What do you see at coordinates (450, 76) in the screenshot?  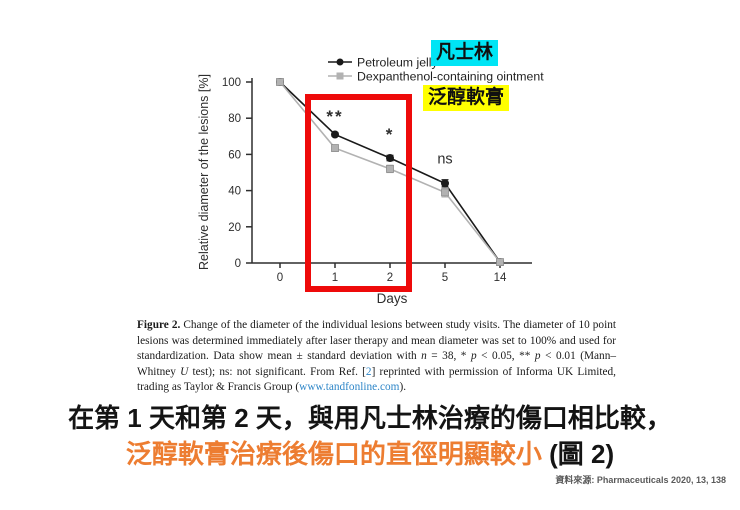 I see `legend-label: Dexpanthenol-containing ointment` at bounding box center [450, 76].